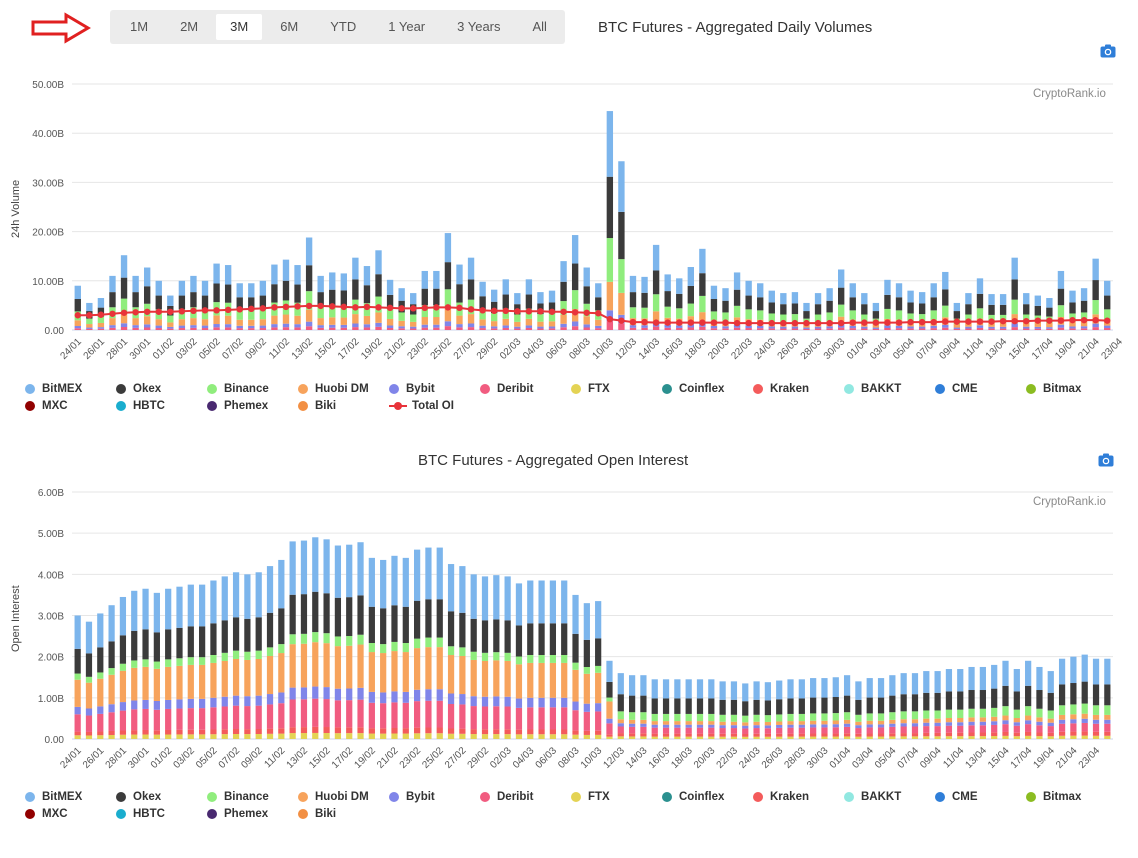  What do you see at coordinates (139, 26) in the screenshot?
I see `range-button-1m: 1M` at bounding box center [139, 26].